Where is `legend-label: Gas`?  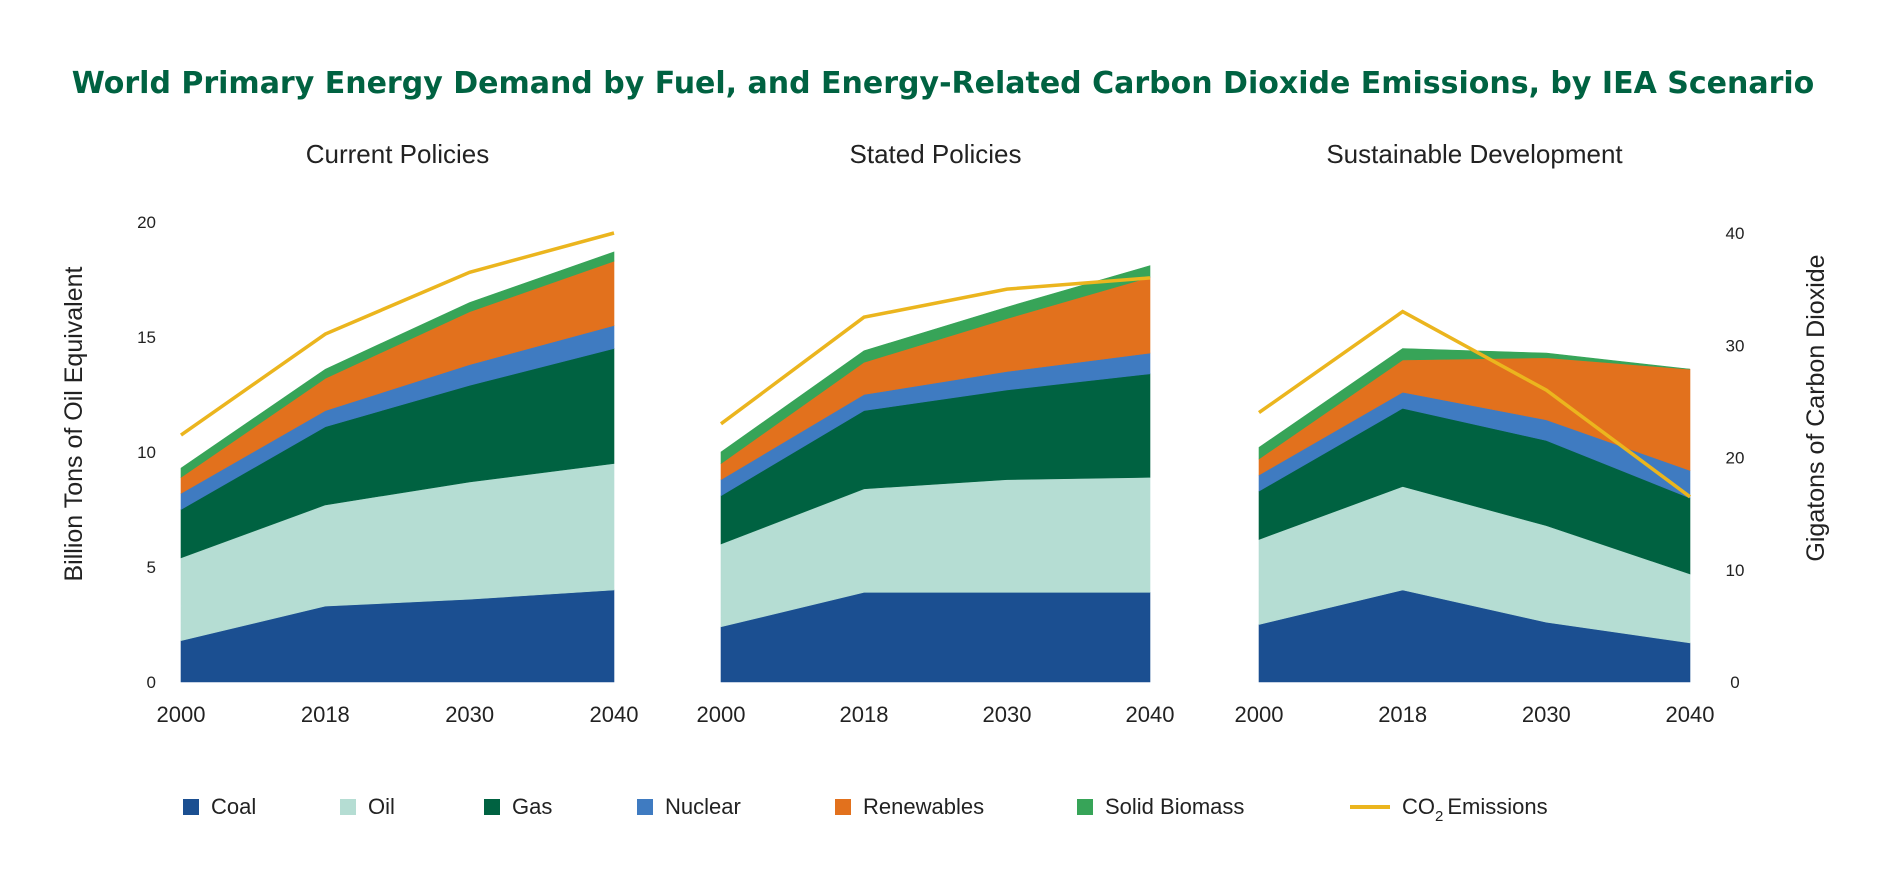
legend-label: Gas is located at coordinates (532, 806).